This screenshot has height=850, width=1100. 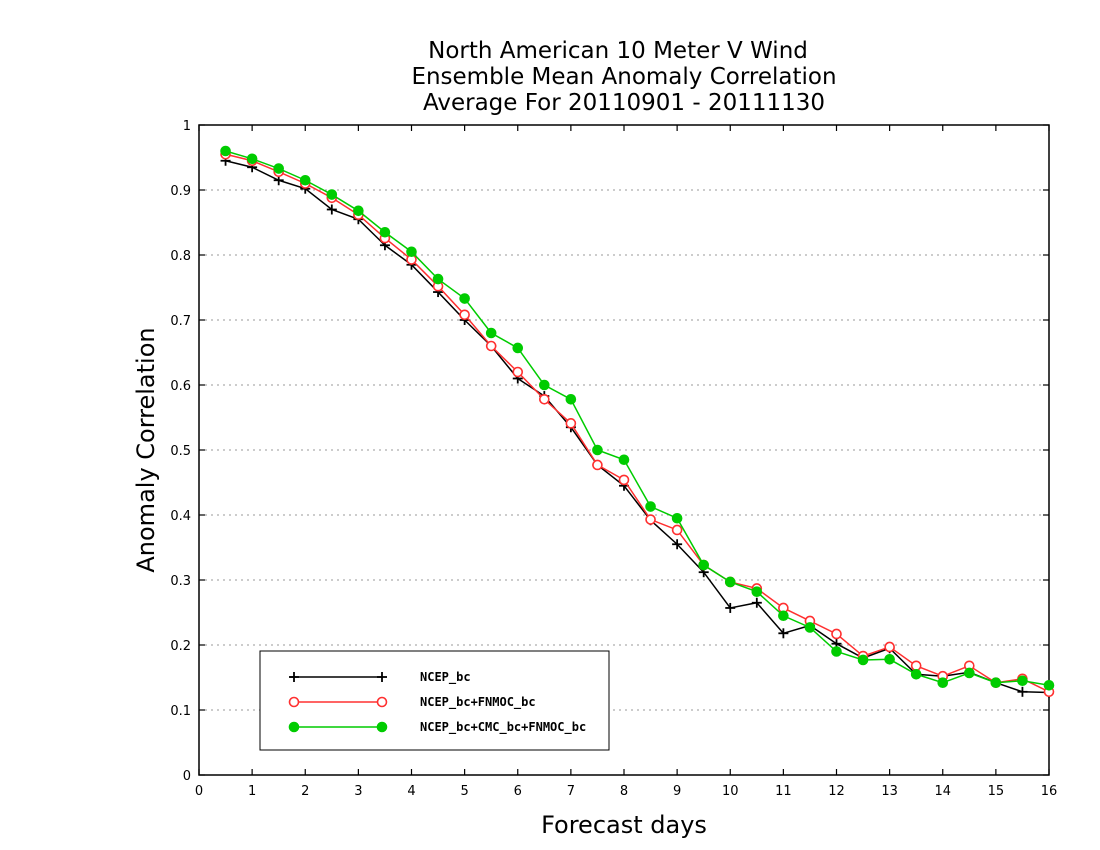 What do you see at coordinates (518, 791) in the screenshot?
I see `x-tick-label: 6` at bounding box center [518, 791].